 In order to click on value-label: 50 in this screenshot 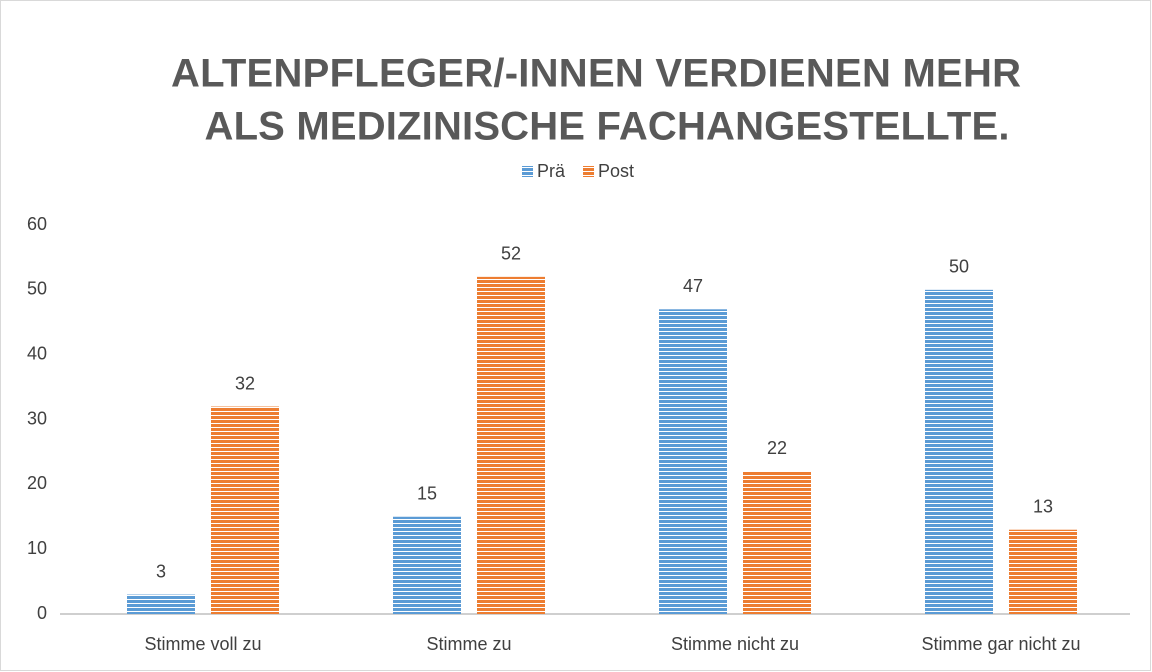, I will do `click(959, 267)`.